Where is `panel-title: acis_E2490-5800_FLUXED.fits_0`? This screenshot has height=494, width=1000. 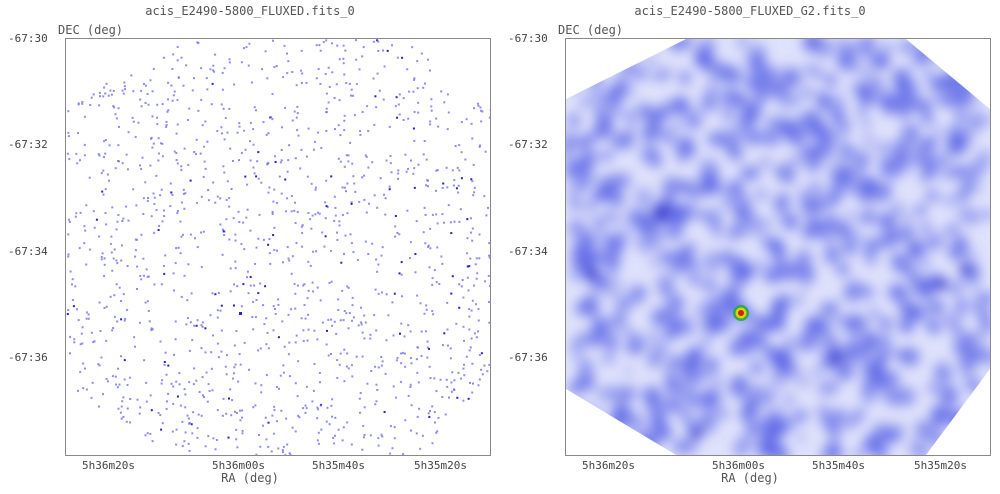
panel-title: acis_E2490-5800_FLUXED.fits_0 is located at coordinates (250, 11).